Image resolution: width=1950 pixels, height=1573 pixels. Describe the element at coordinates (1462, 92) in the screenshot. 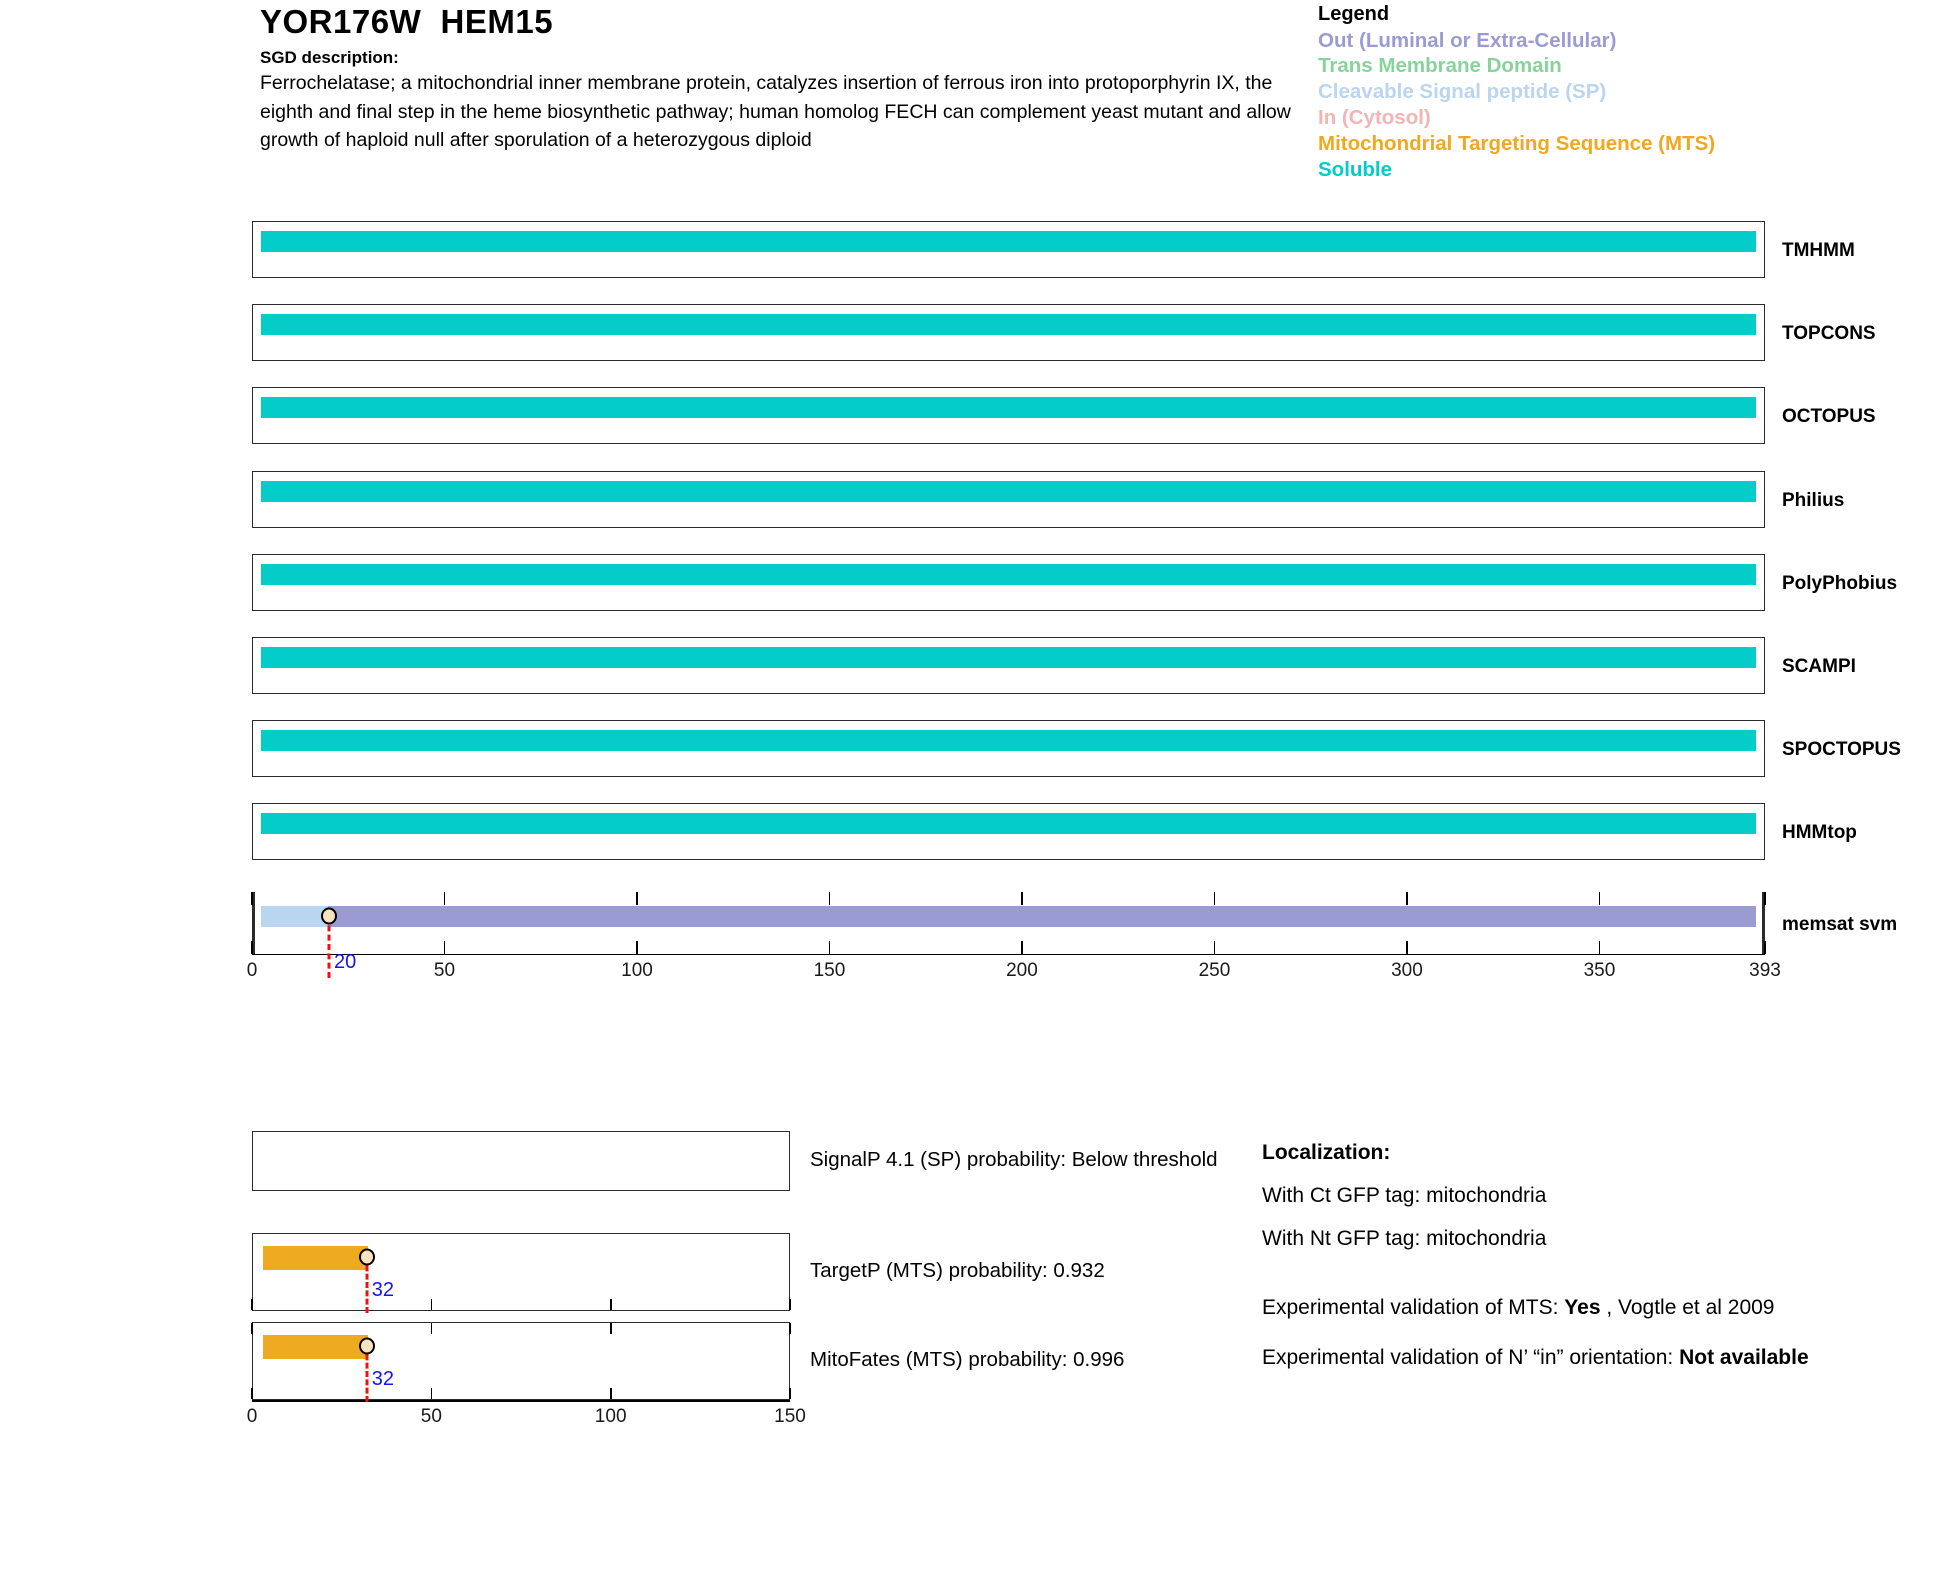

I see `legend-item-2: Cleavable Signal peptide (SP)` at that location.